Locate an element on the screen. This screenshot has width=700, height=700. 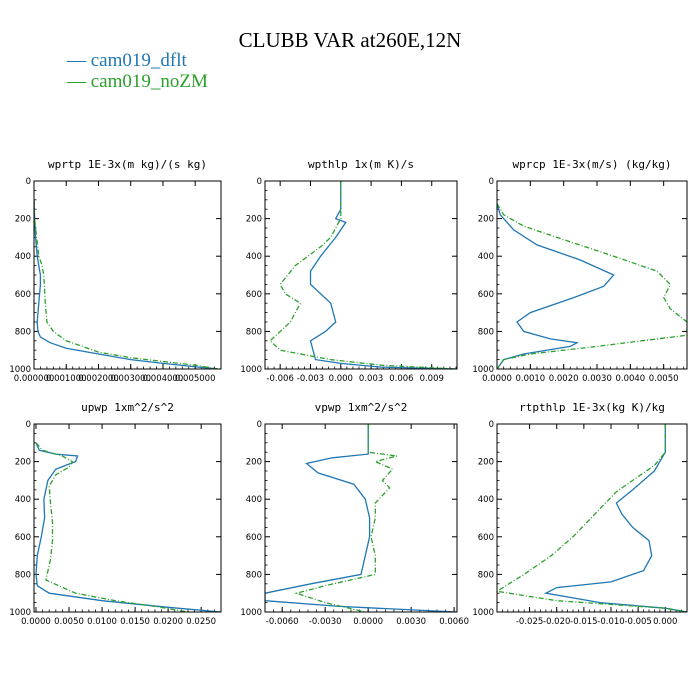
panel-title: upwp 1xm^2/s^2 is located at coordinates (127, 407).